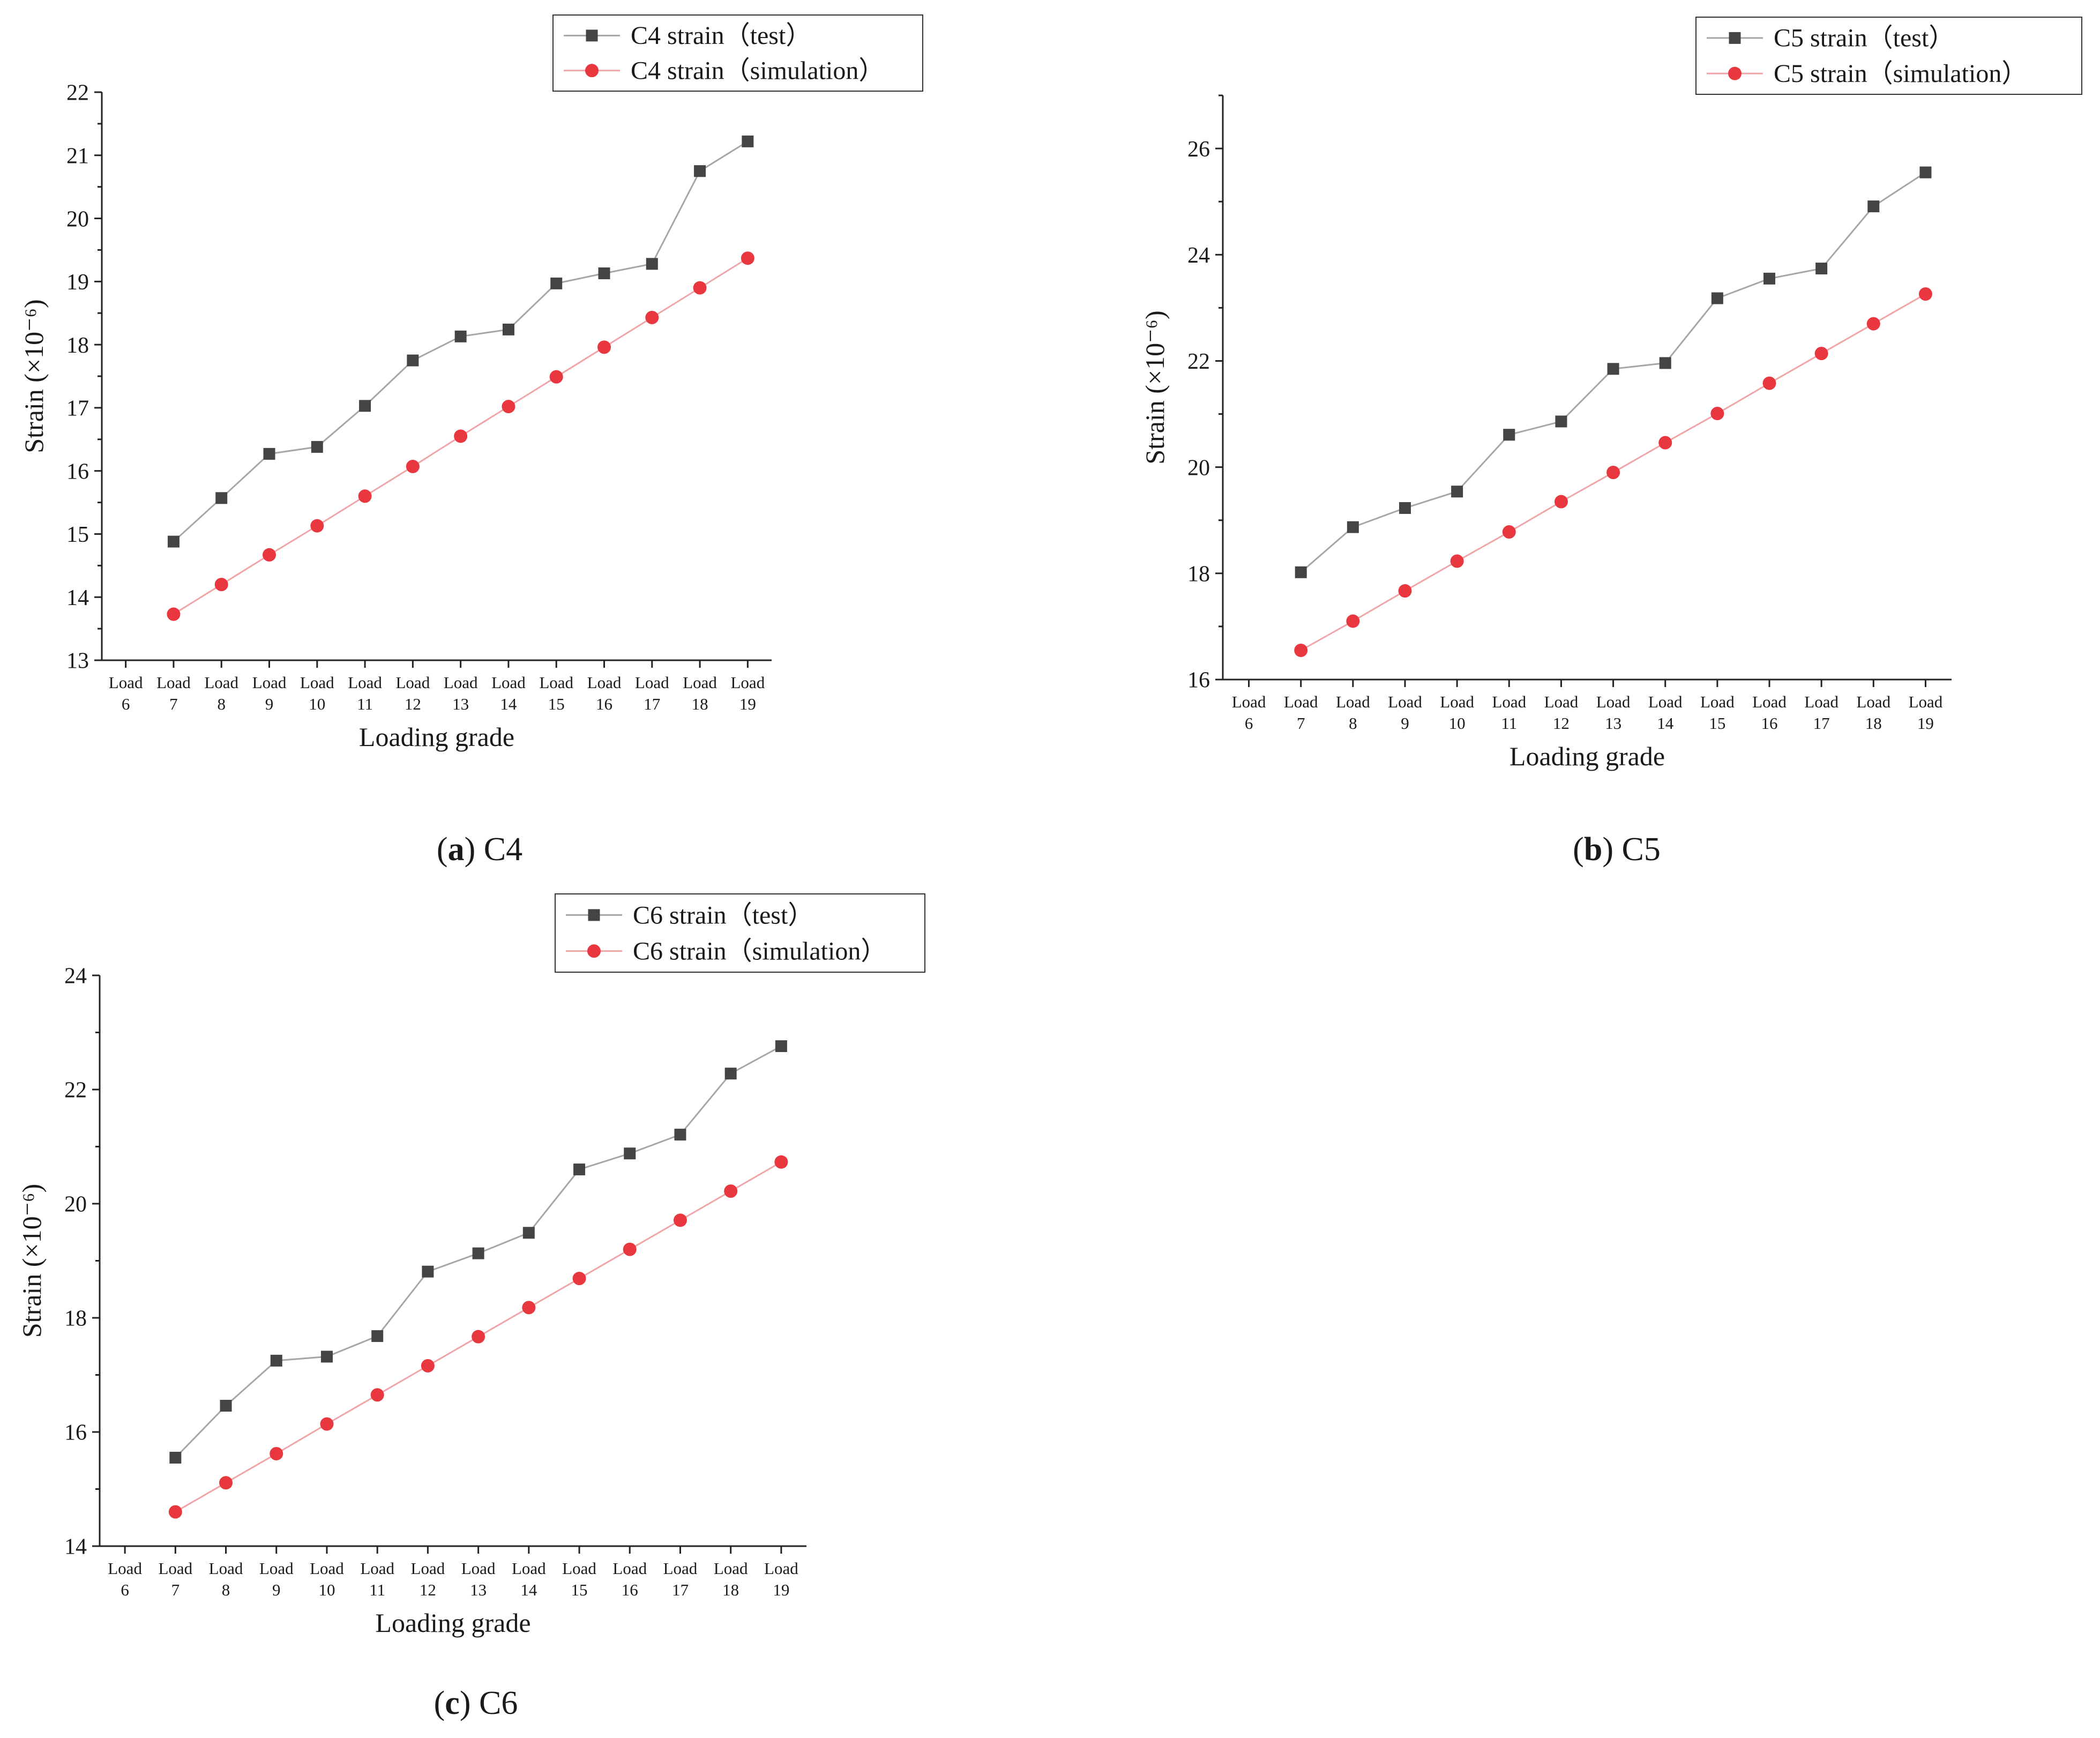  Describe the element at coordinates (428, 1589) in the screenshot. I see `x-tick-label-bottom: 12` at that location.